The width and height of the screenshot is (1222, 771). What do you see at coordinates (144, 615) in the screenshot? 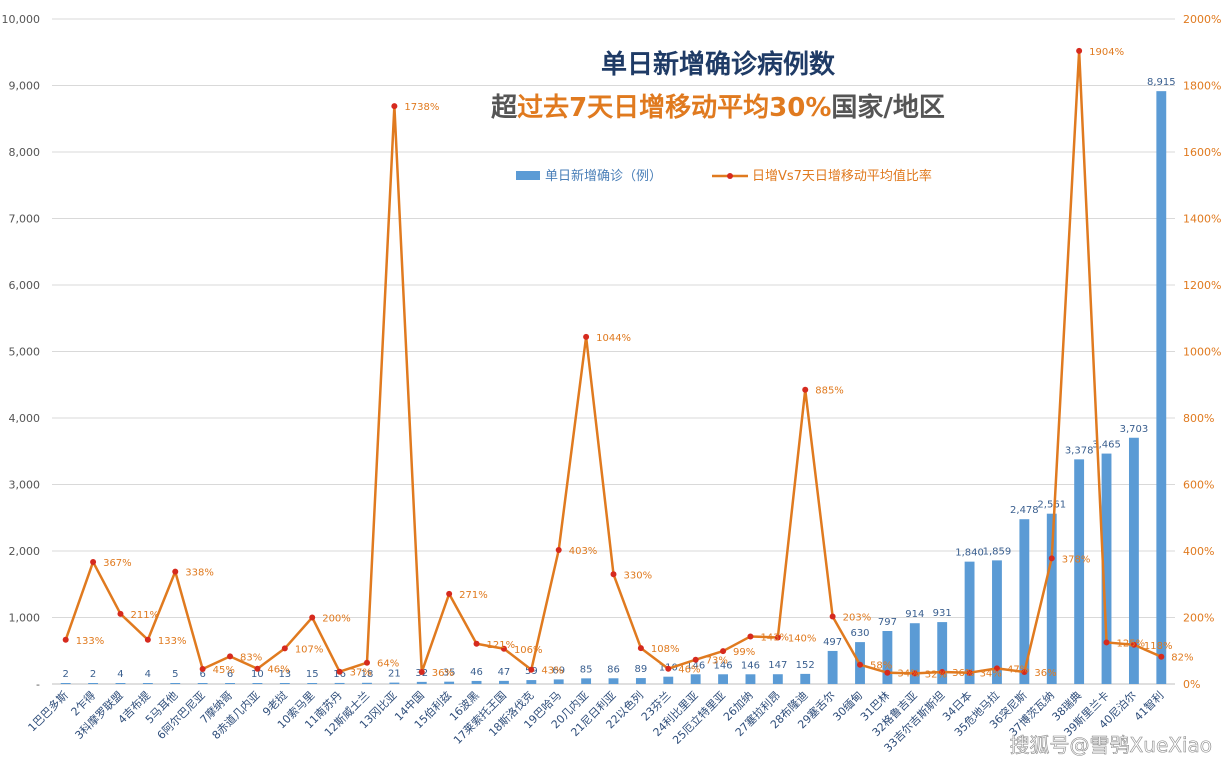
I see `ratio-value-label: 211%` at bounding box center [144, 615].